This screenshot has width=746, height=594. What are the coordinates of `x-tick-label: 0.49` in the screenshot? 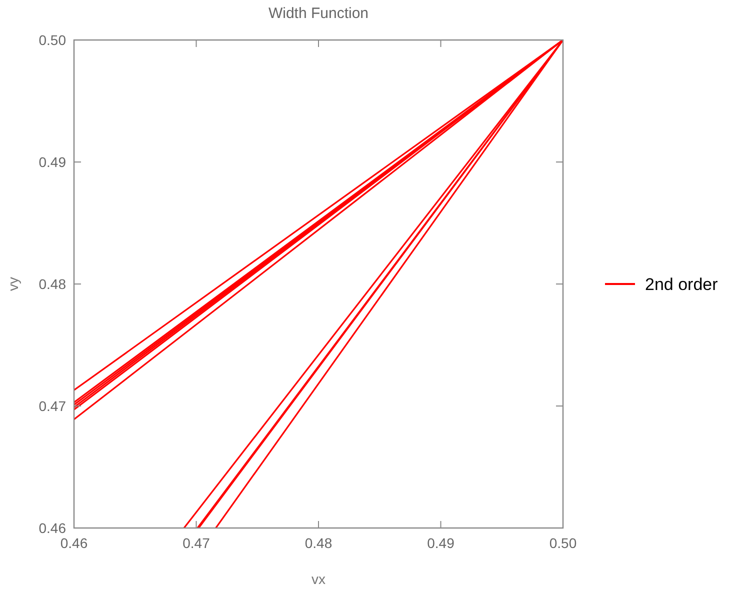 It's located at (441, 543).